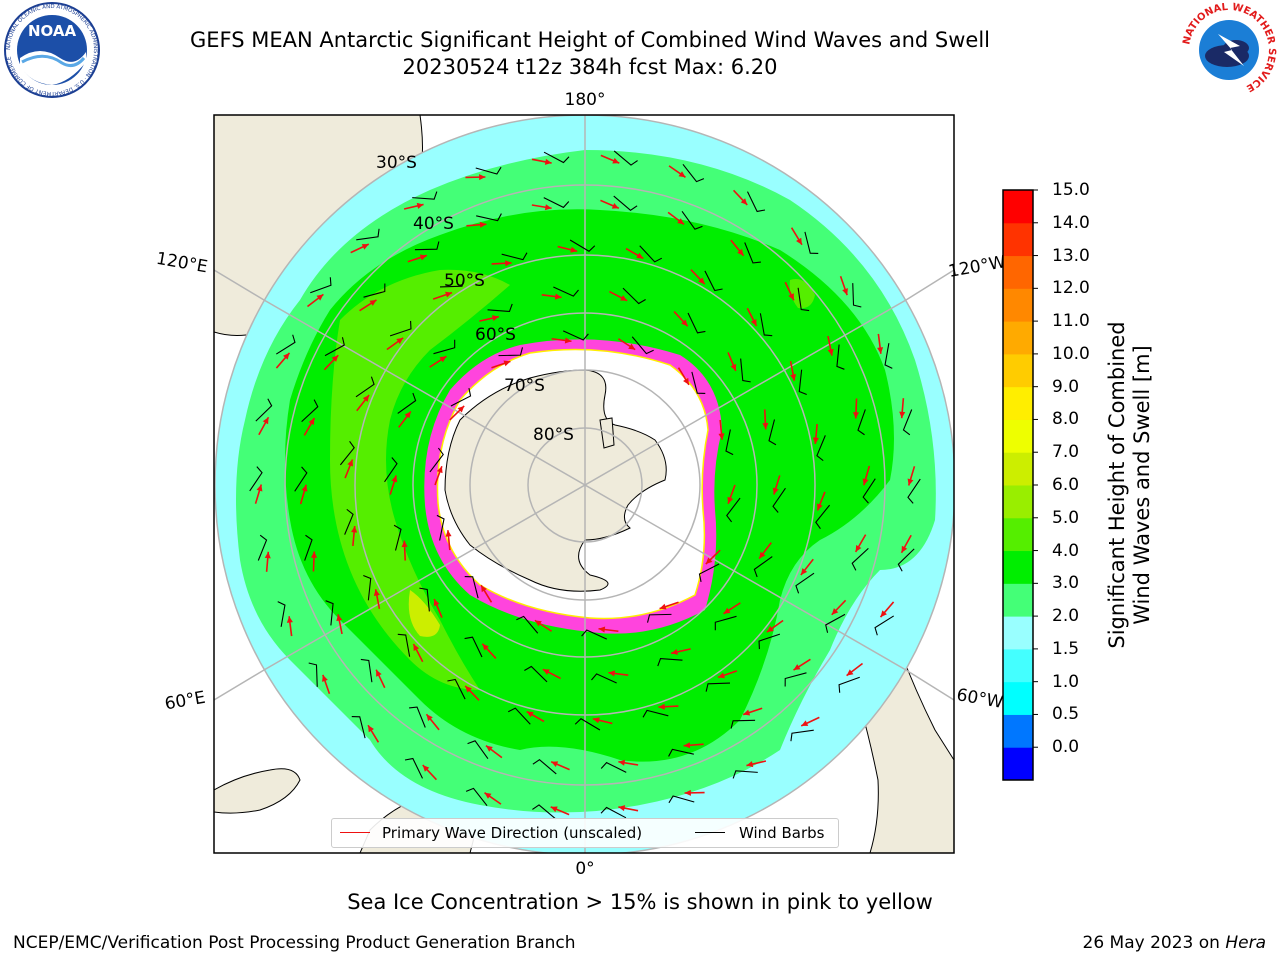 This screenshot has width=1280, height=960. I want to click on colorbar-tick-label: 3.0, so click(1066, 583).